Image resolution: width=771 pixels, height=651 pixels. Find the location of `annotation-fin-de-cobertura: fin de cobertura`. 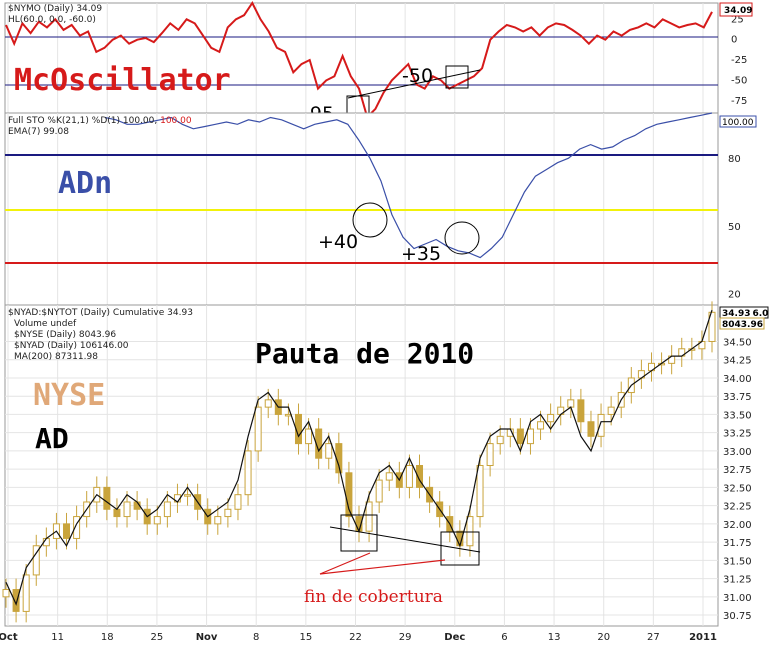

annotation-fin-de-cobertura: fin de cobertura is located at coordinates (373, 597).